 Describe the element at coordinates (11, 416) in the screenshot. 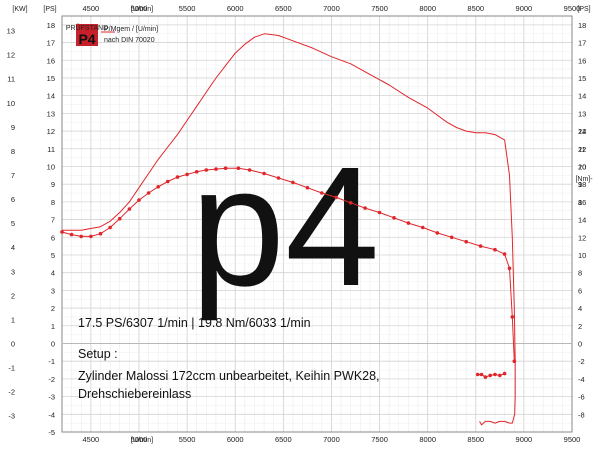

I see `kw-tick-label: -3` at that location.